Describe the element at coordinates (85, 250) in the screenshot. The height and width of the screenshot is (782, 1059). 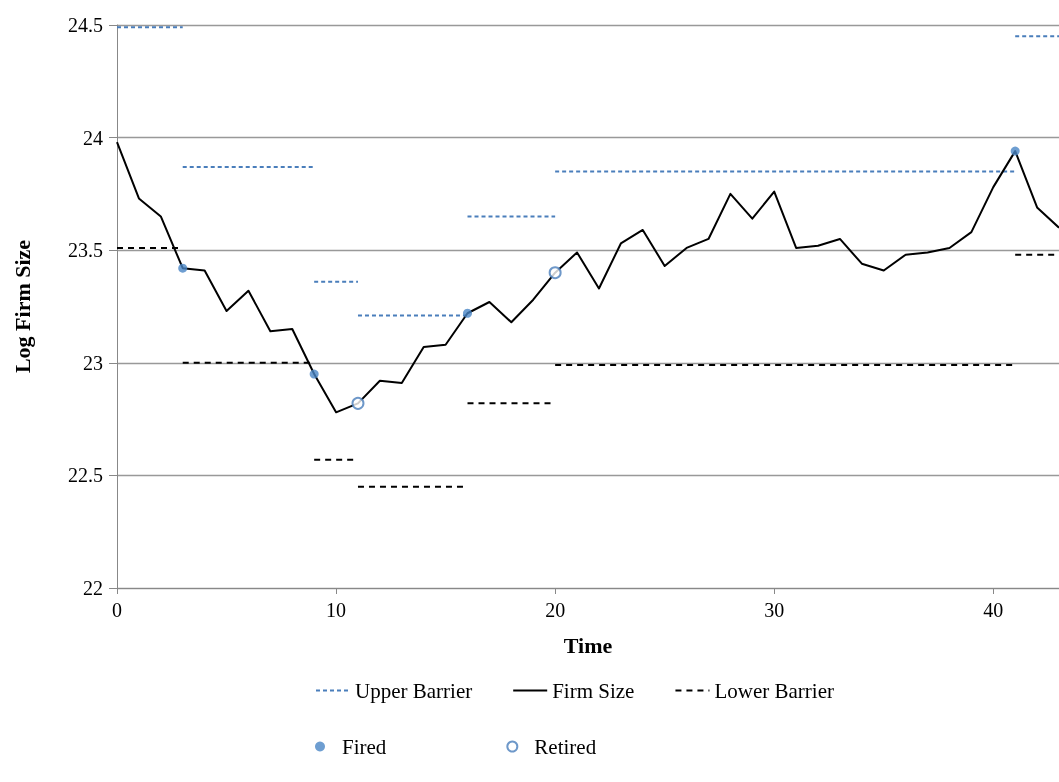
I see `y-tick-label: 23.5` at that location.